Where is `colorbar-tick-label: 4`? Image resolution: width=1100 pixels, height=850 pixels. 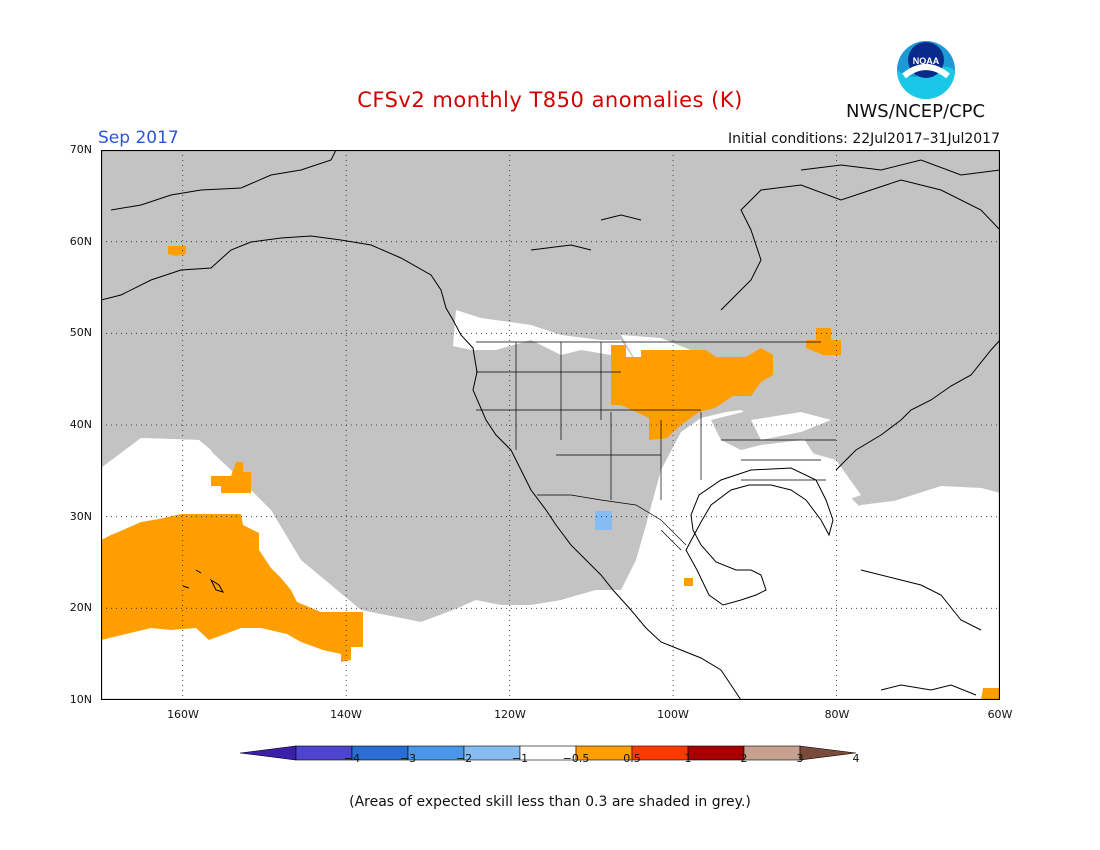
colorbar-tick-label: 4 is located at coordinates (856, 758).